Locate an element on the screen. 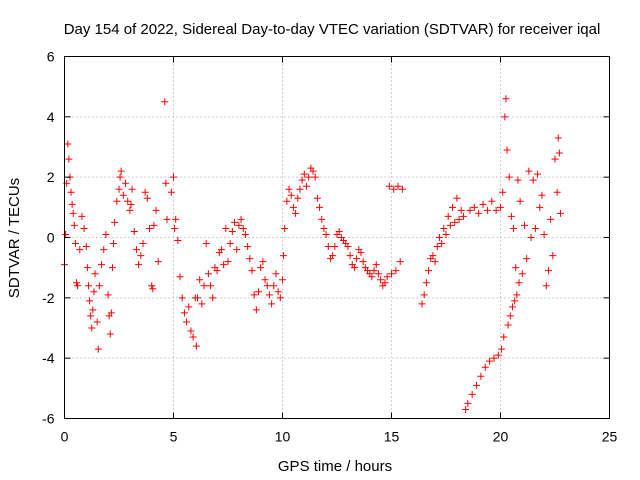  y-tick-label: 6 is located at coordinates (51, 57).